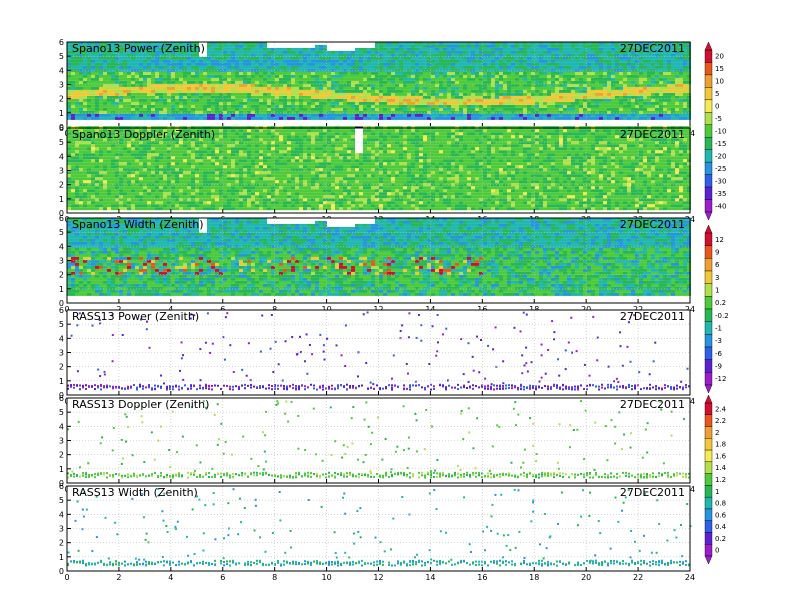  What do you see at coordinates (430, 577) in the screenshot?
I see `x-tick-label: 14` at bounding box center [430, 577].